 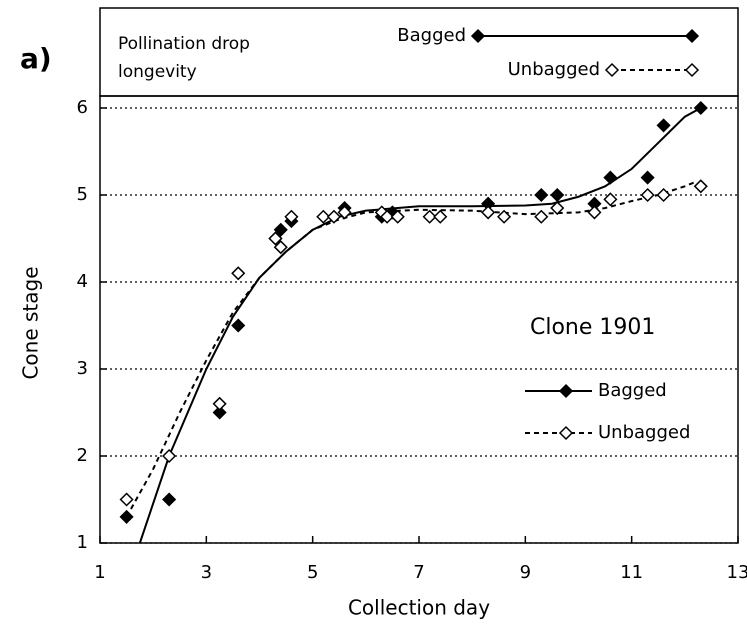 I want to click on y-tick-label: 3, so click(x=82, y=368).